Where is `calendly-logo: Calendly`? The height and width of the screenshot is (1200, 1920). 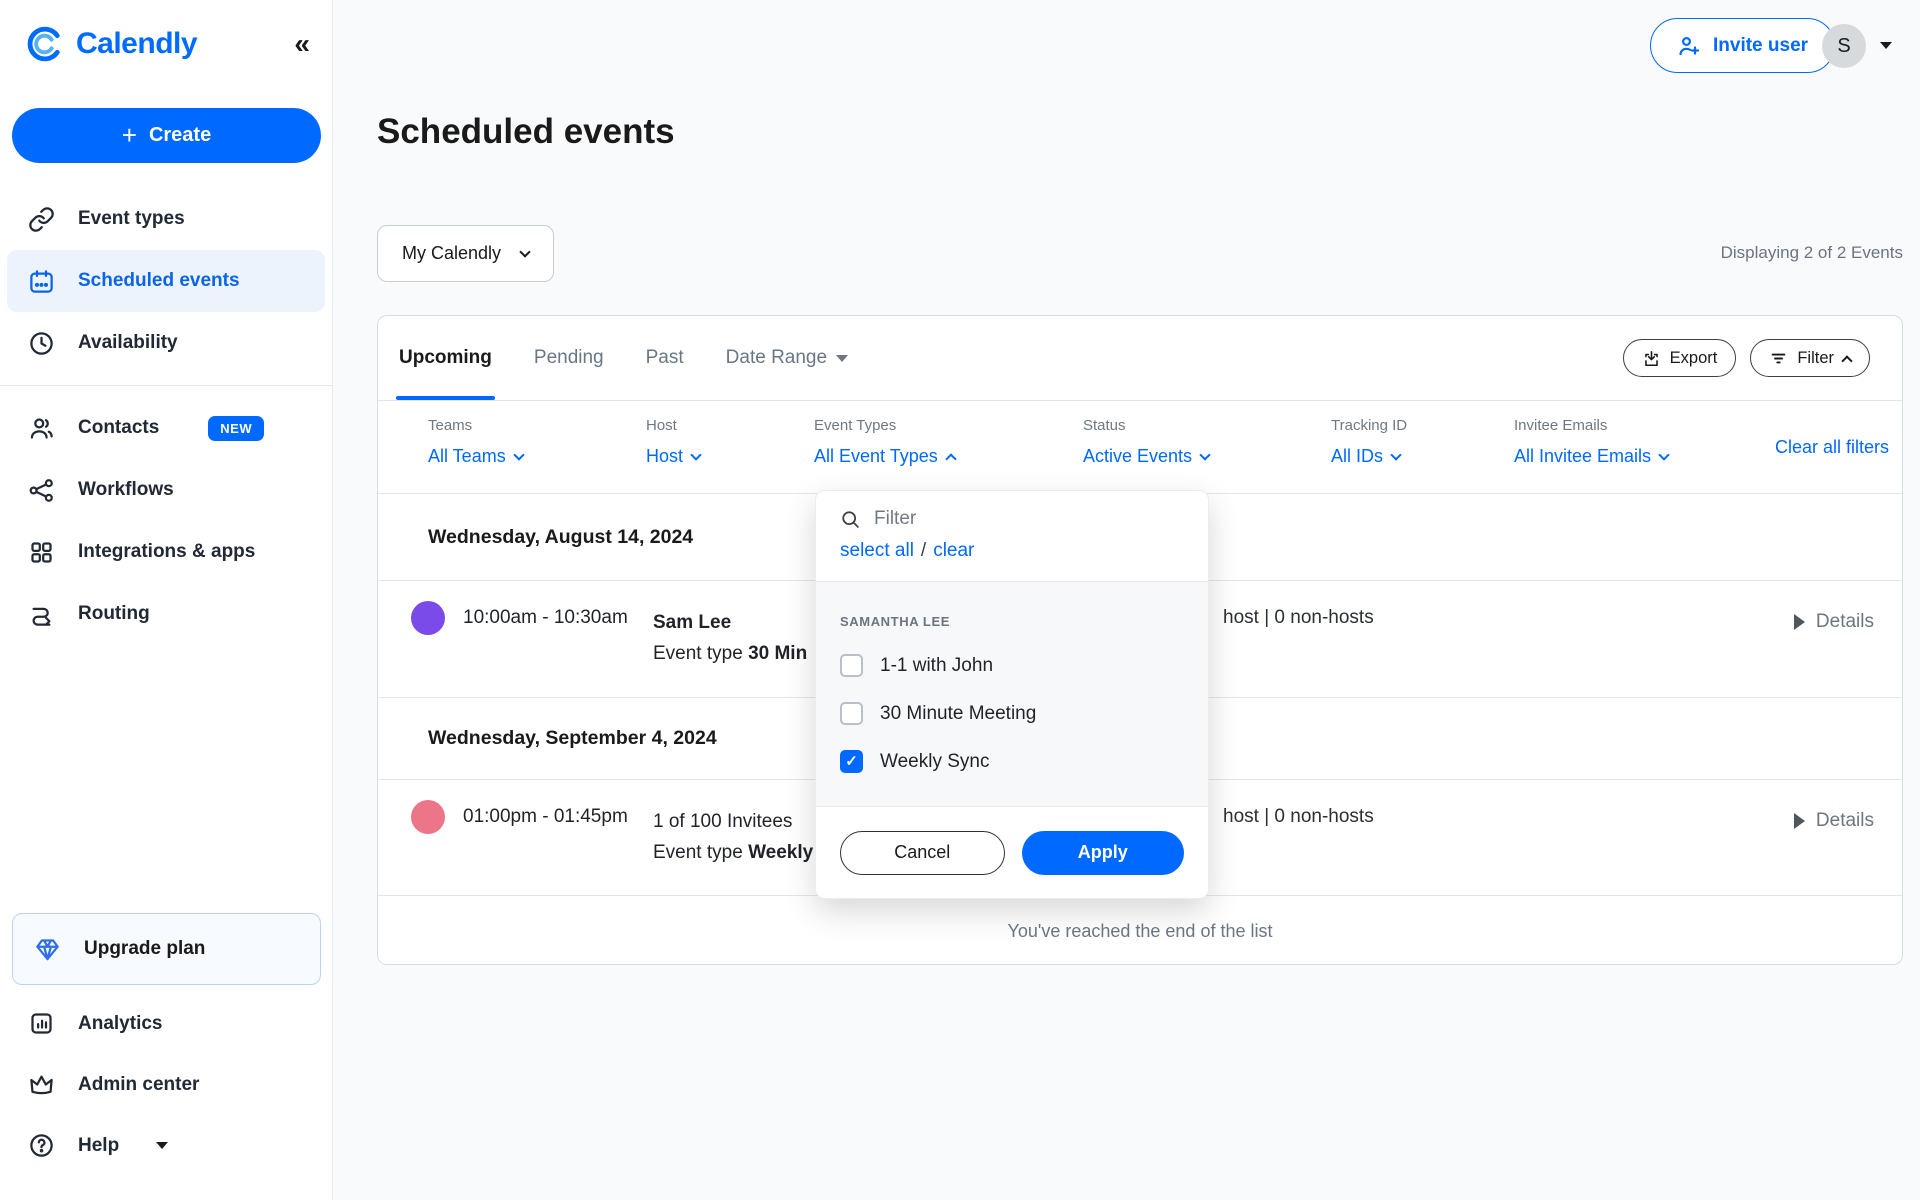 calendly-logo: Calendly is located at coordinates (111, 44).